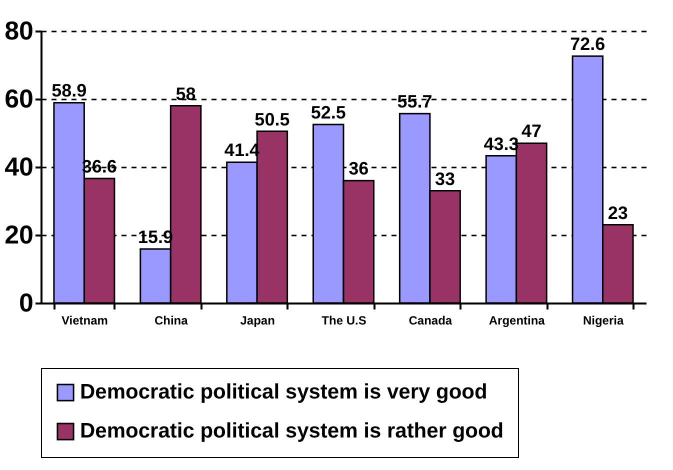 The width and height of the screenshot is (673, 470). I want to click on x-tick-label: Canada, so click(430, 321).